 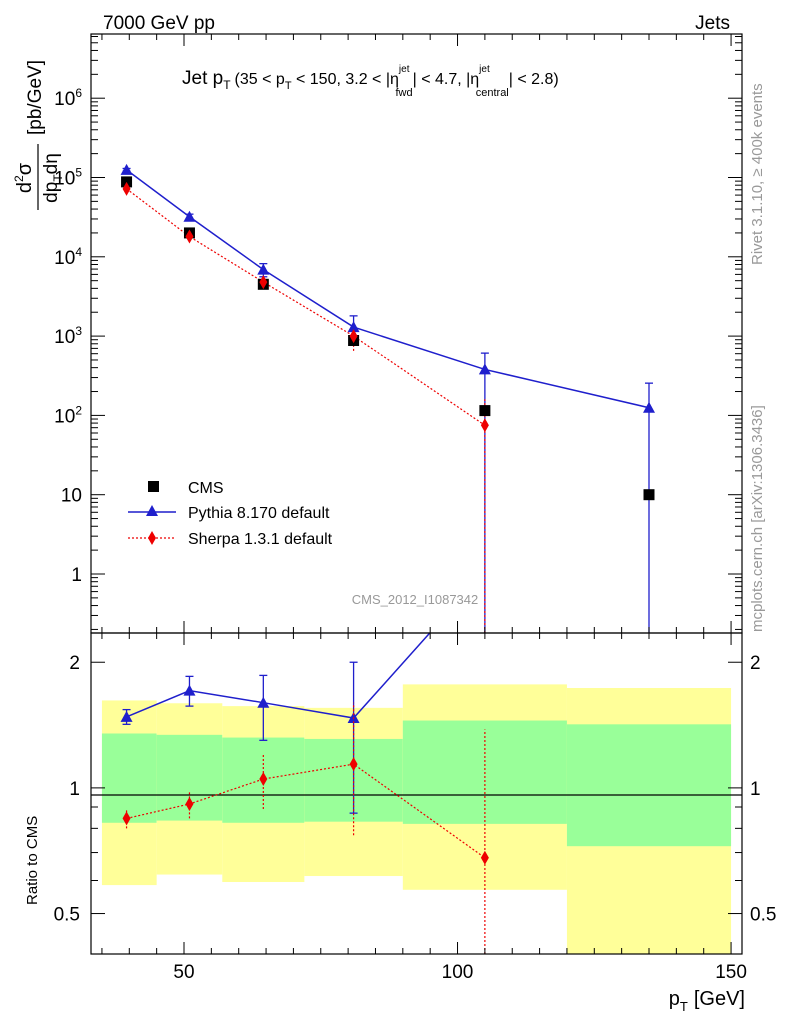 I want to click on ratio-y-tick-label-right: 0.5, so click(x=763, y=915).